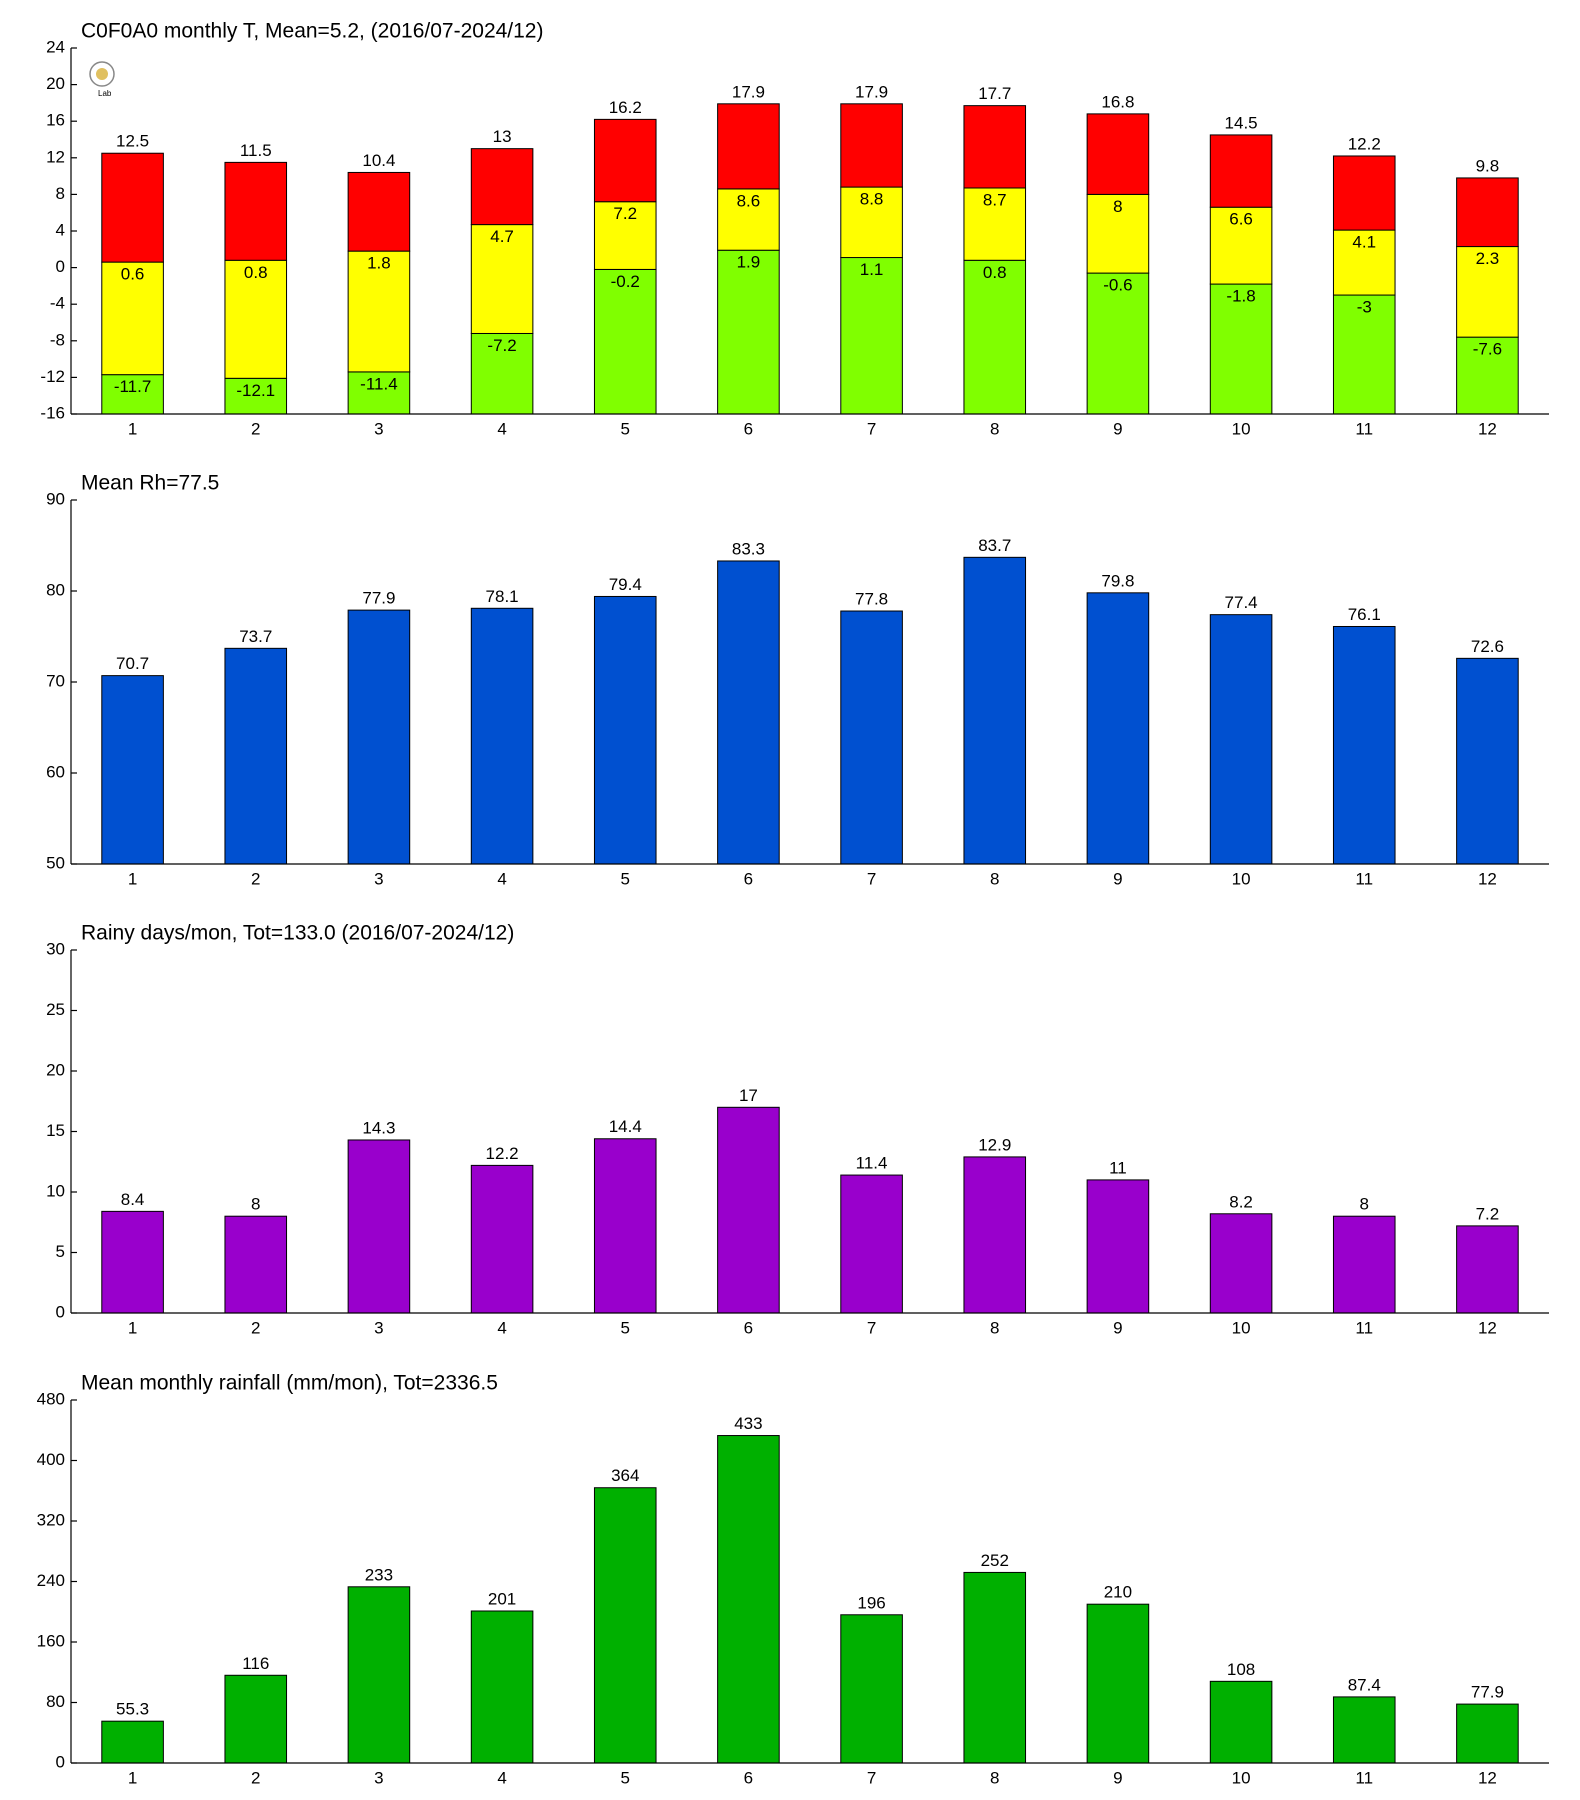 This screenshot has width=1580, height=1800. I want to click on value-label: 233, so click(379, 1574).